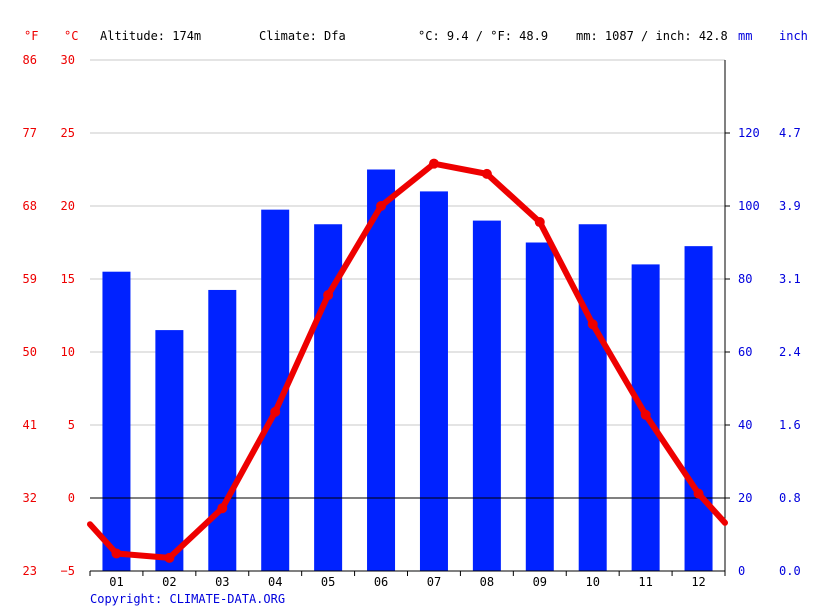  What do you see at coordinates (381, 582) in the screenshot?
I see `month-tick-label: 06` at bounding box center [381, 582].